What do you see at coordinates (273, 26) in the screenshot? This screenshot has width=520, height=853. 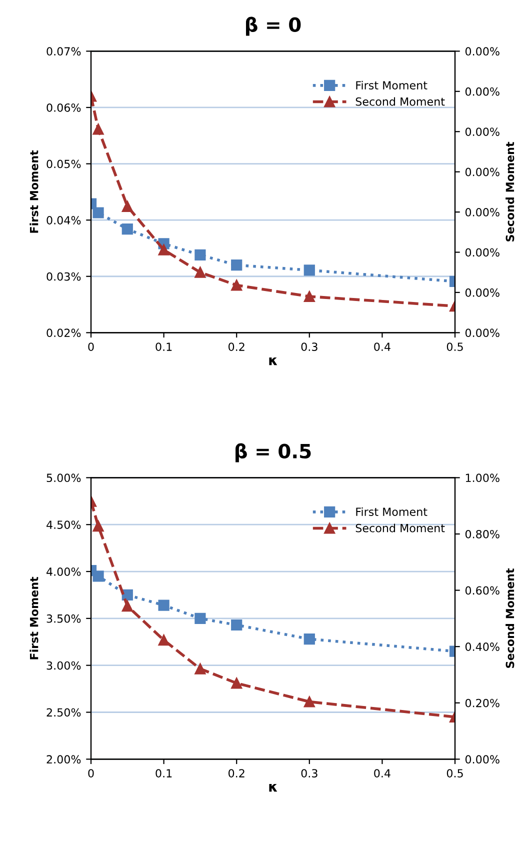 I see `chart-title: β = 0` at bounding box center [273, 26].